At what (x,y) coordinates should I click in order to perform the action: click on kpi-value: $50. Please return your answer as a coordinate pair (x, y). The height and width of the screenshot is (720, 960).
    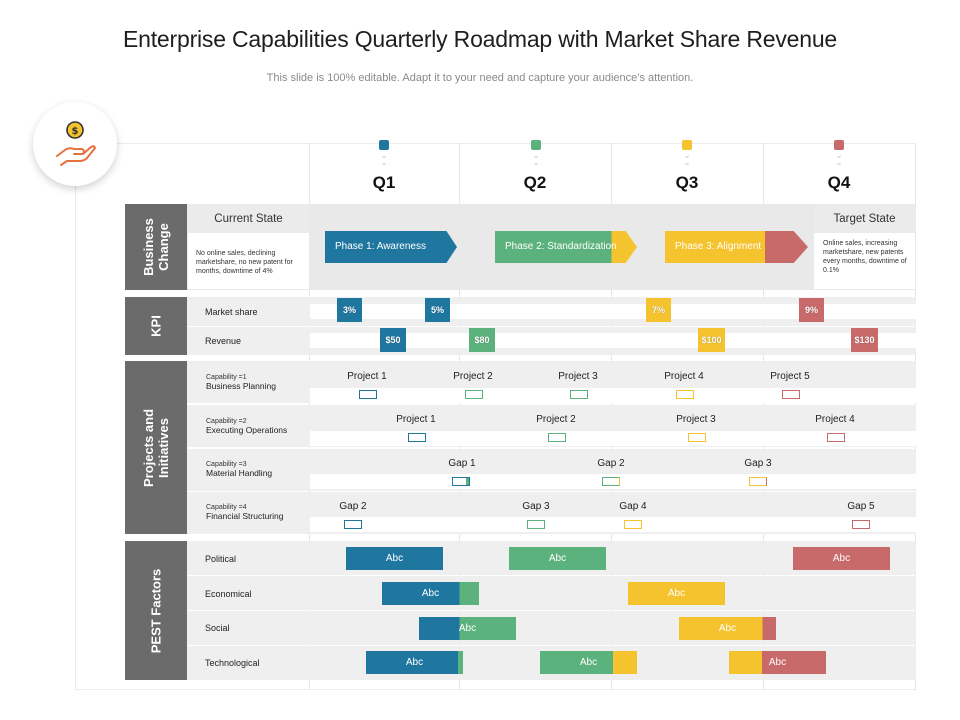
    Looking at the image, I should click on (393, 340).